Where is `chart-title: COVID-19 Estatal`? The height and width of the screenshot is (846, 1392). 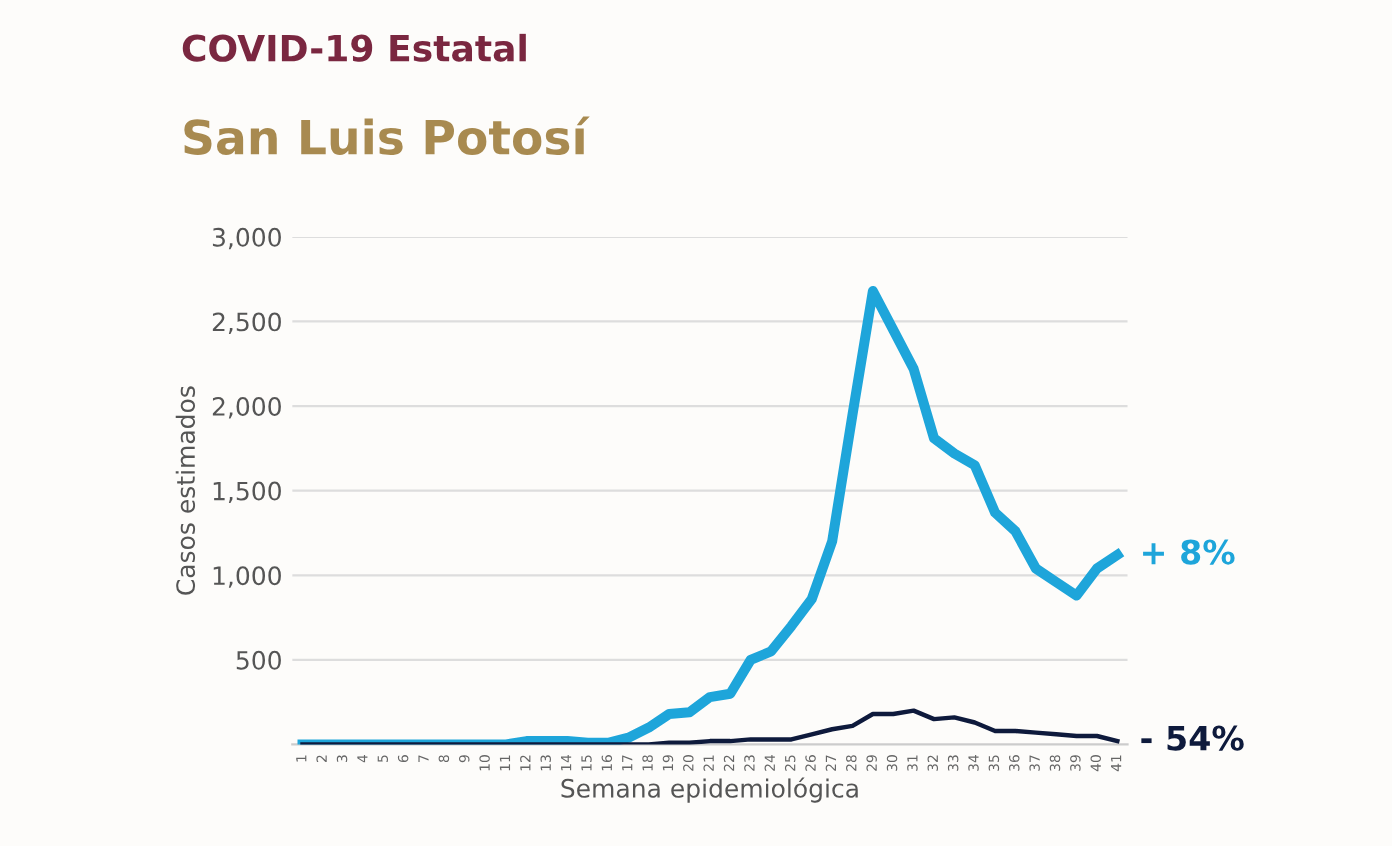 chart-title: COVID-19 Estatal is located at coordinates (354, 47).